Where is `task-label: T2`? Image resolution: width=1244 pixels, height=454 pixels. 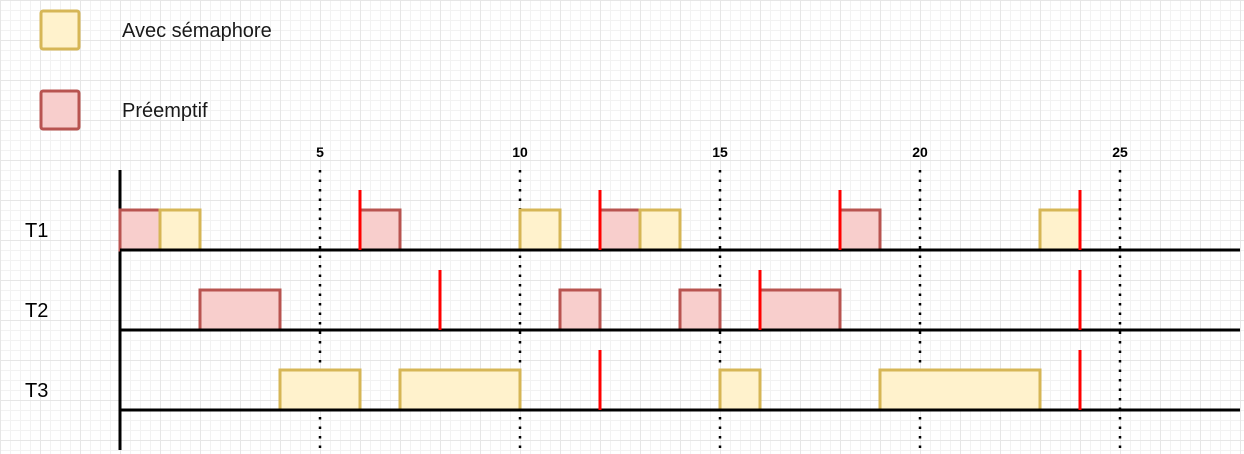
task-label: T2 is located at coordinates (36, 311).